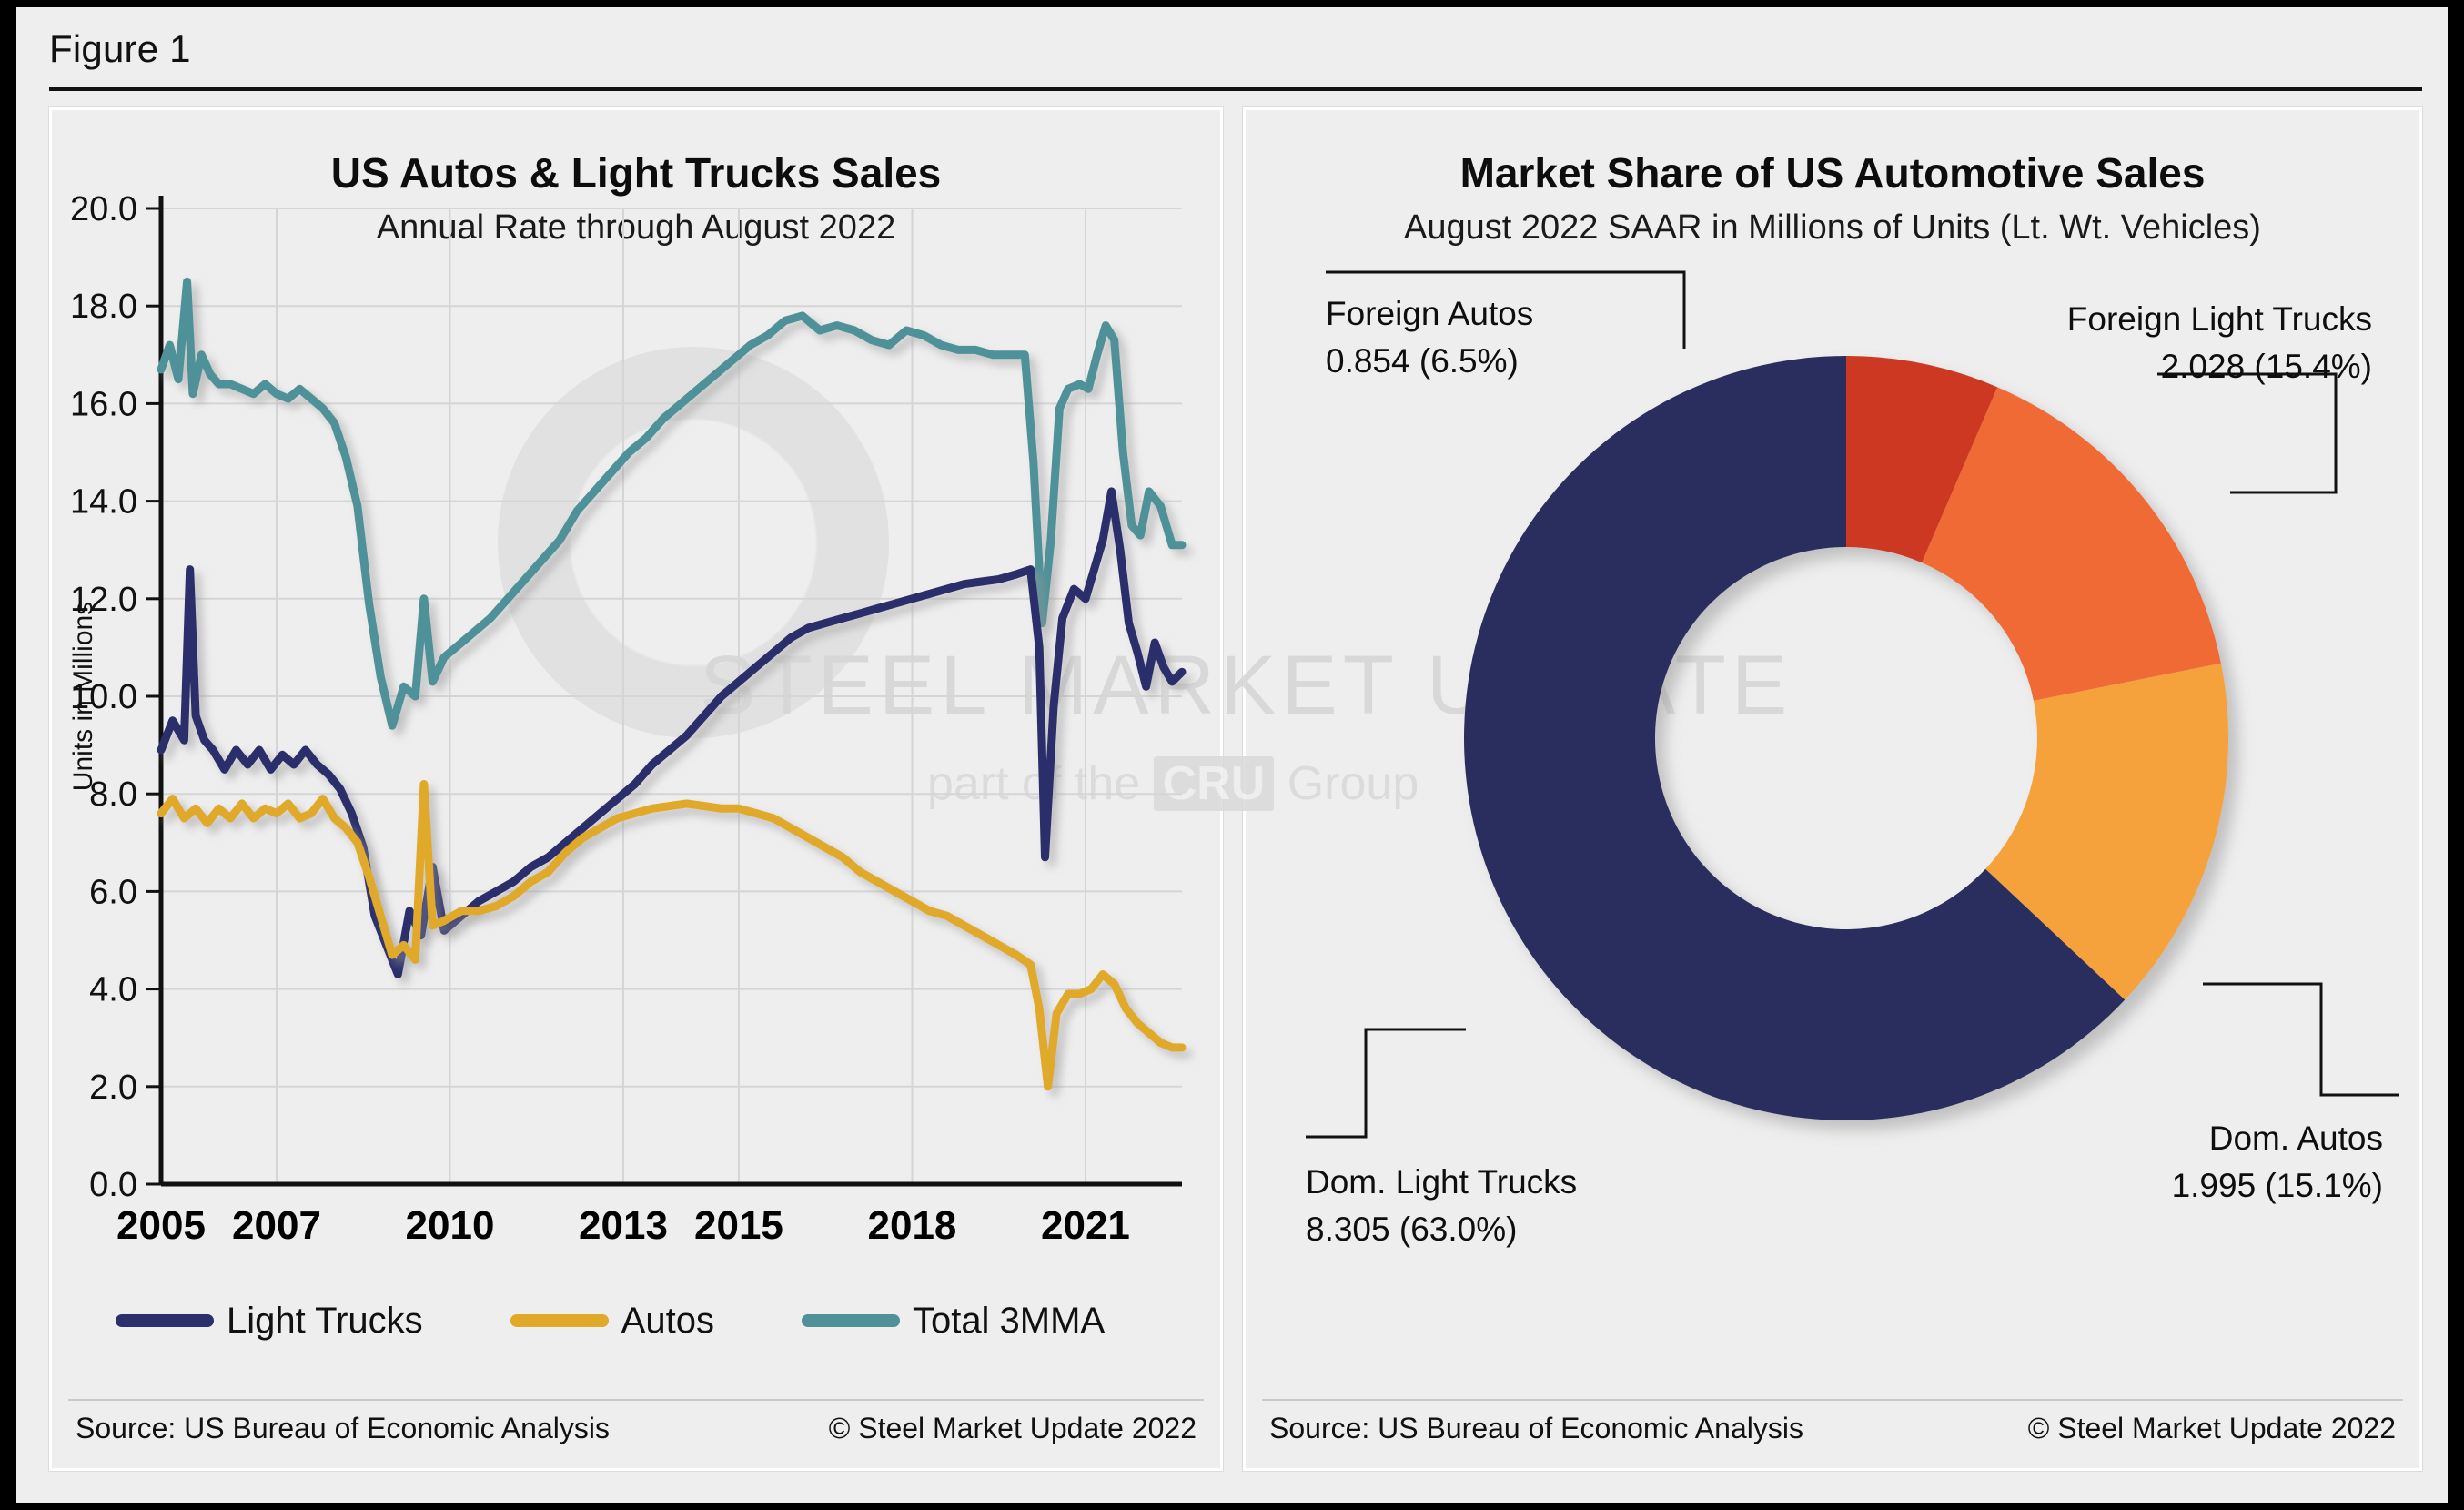  Describe the element at coordinates (1536, 1428) in the screenshot. I see `right-source-text: Source: US Bureau of Economic Analysis` at that location.